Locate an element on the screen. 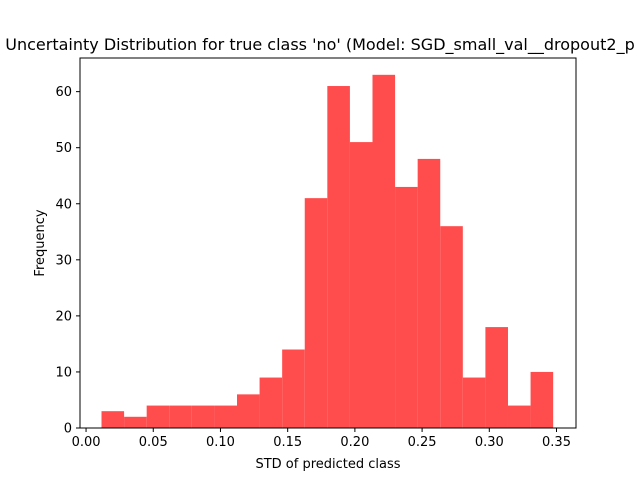  y-tick-label-5: 50 is located at coordinates (63, 148).